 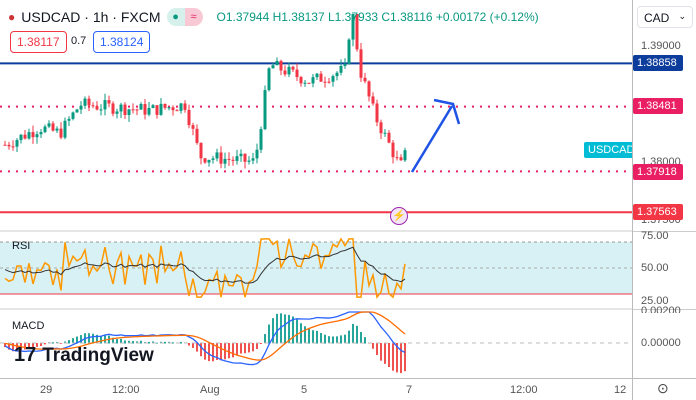 What do you see at coordinates (682, 16) in the screenshot?
I see `chevron-down-icon: ⌄` at bounding box center [682, 16].